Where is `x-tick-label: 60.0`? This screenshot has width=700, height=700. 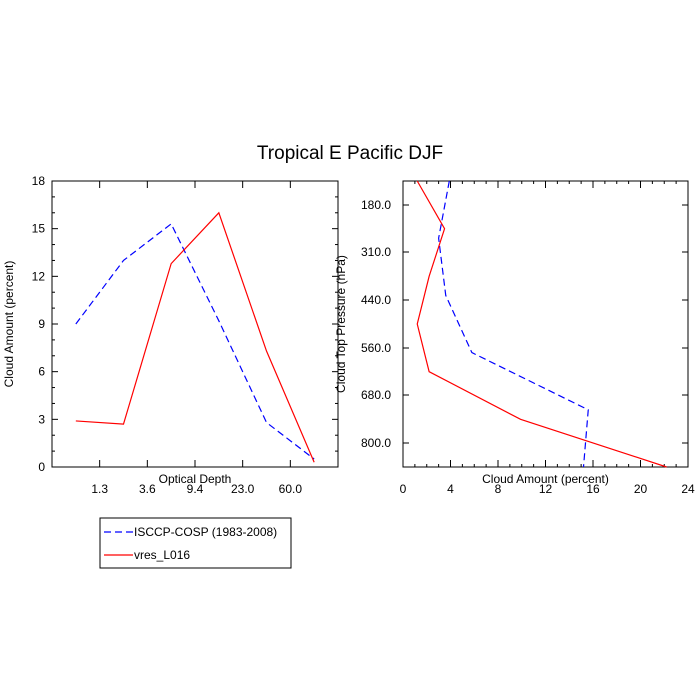
x-tick-label: 60.0 is located at coordinates (291, 489).